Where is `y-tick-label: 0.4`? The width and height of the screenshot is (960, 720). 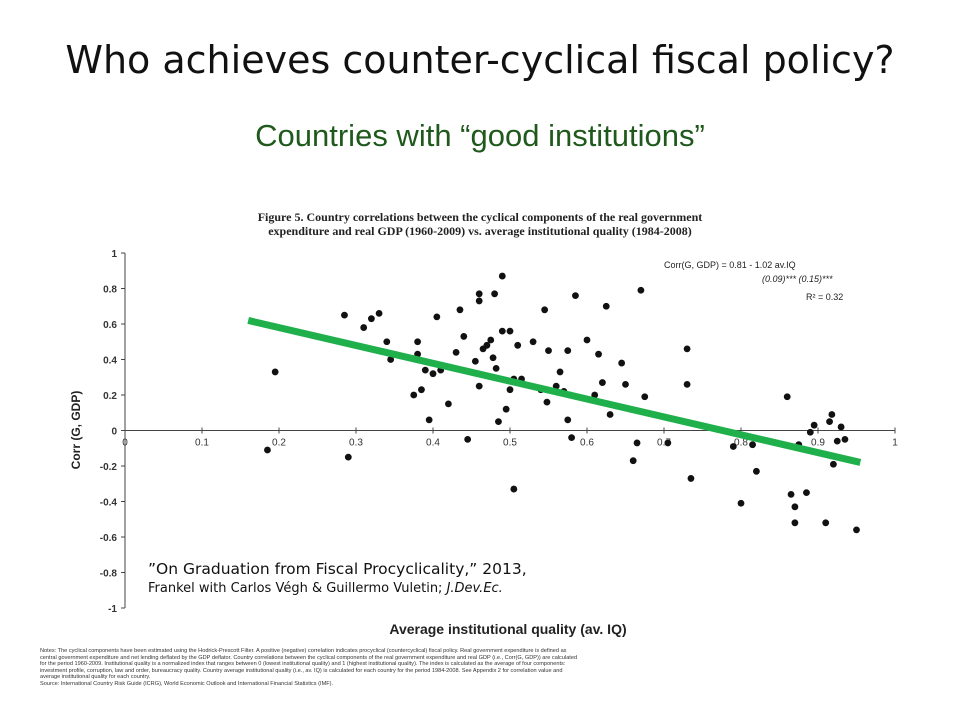
y-tick-label: 0.4 is located at coordinates (110, 361).